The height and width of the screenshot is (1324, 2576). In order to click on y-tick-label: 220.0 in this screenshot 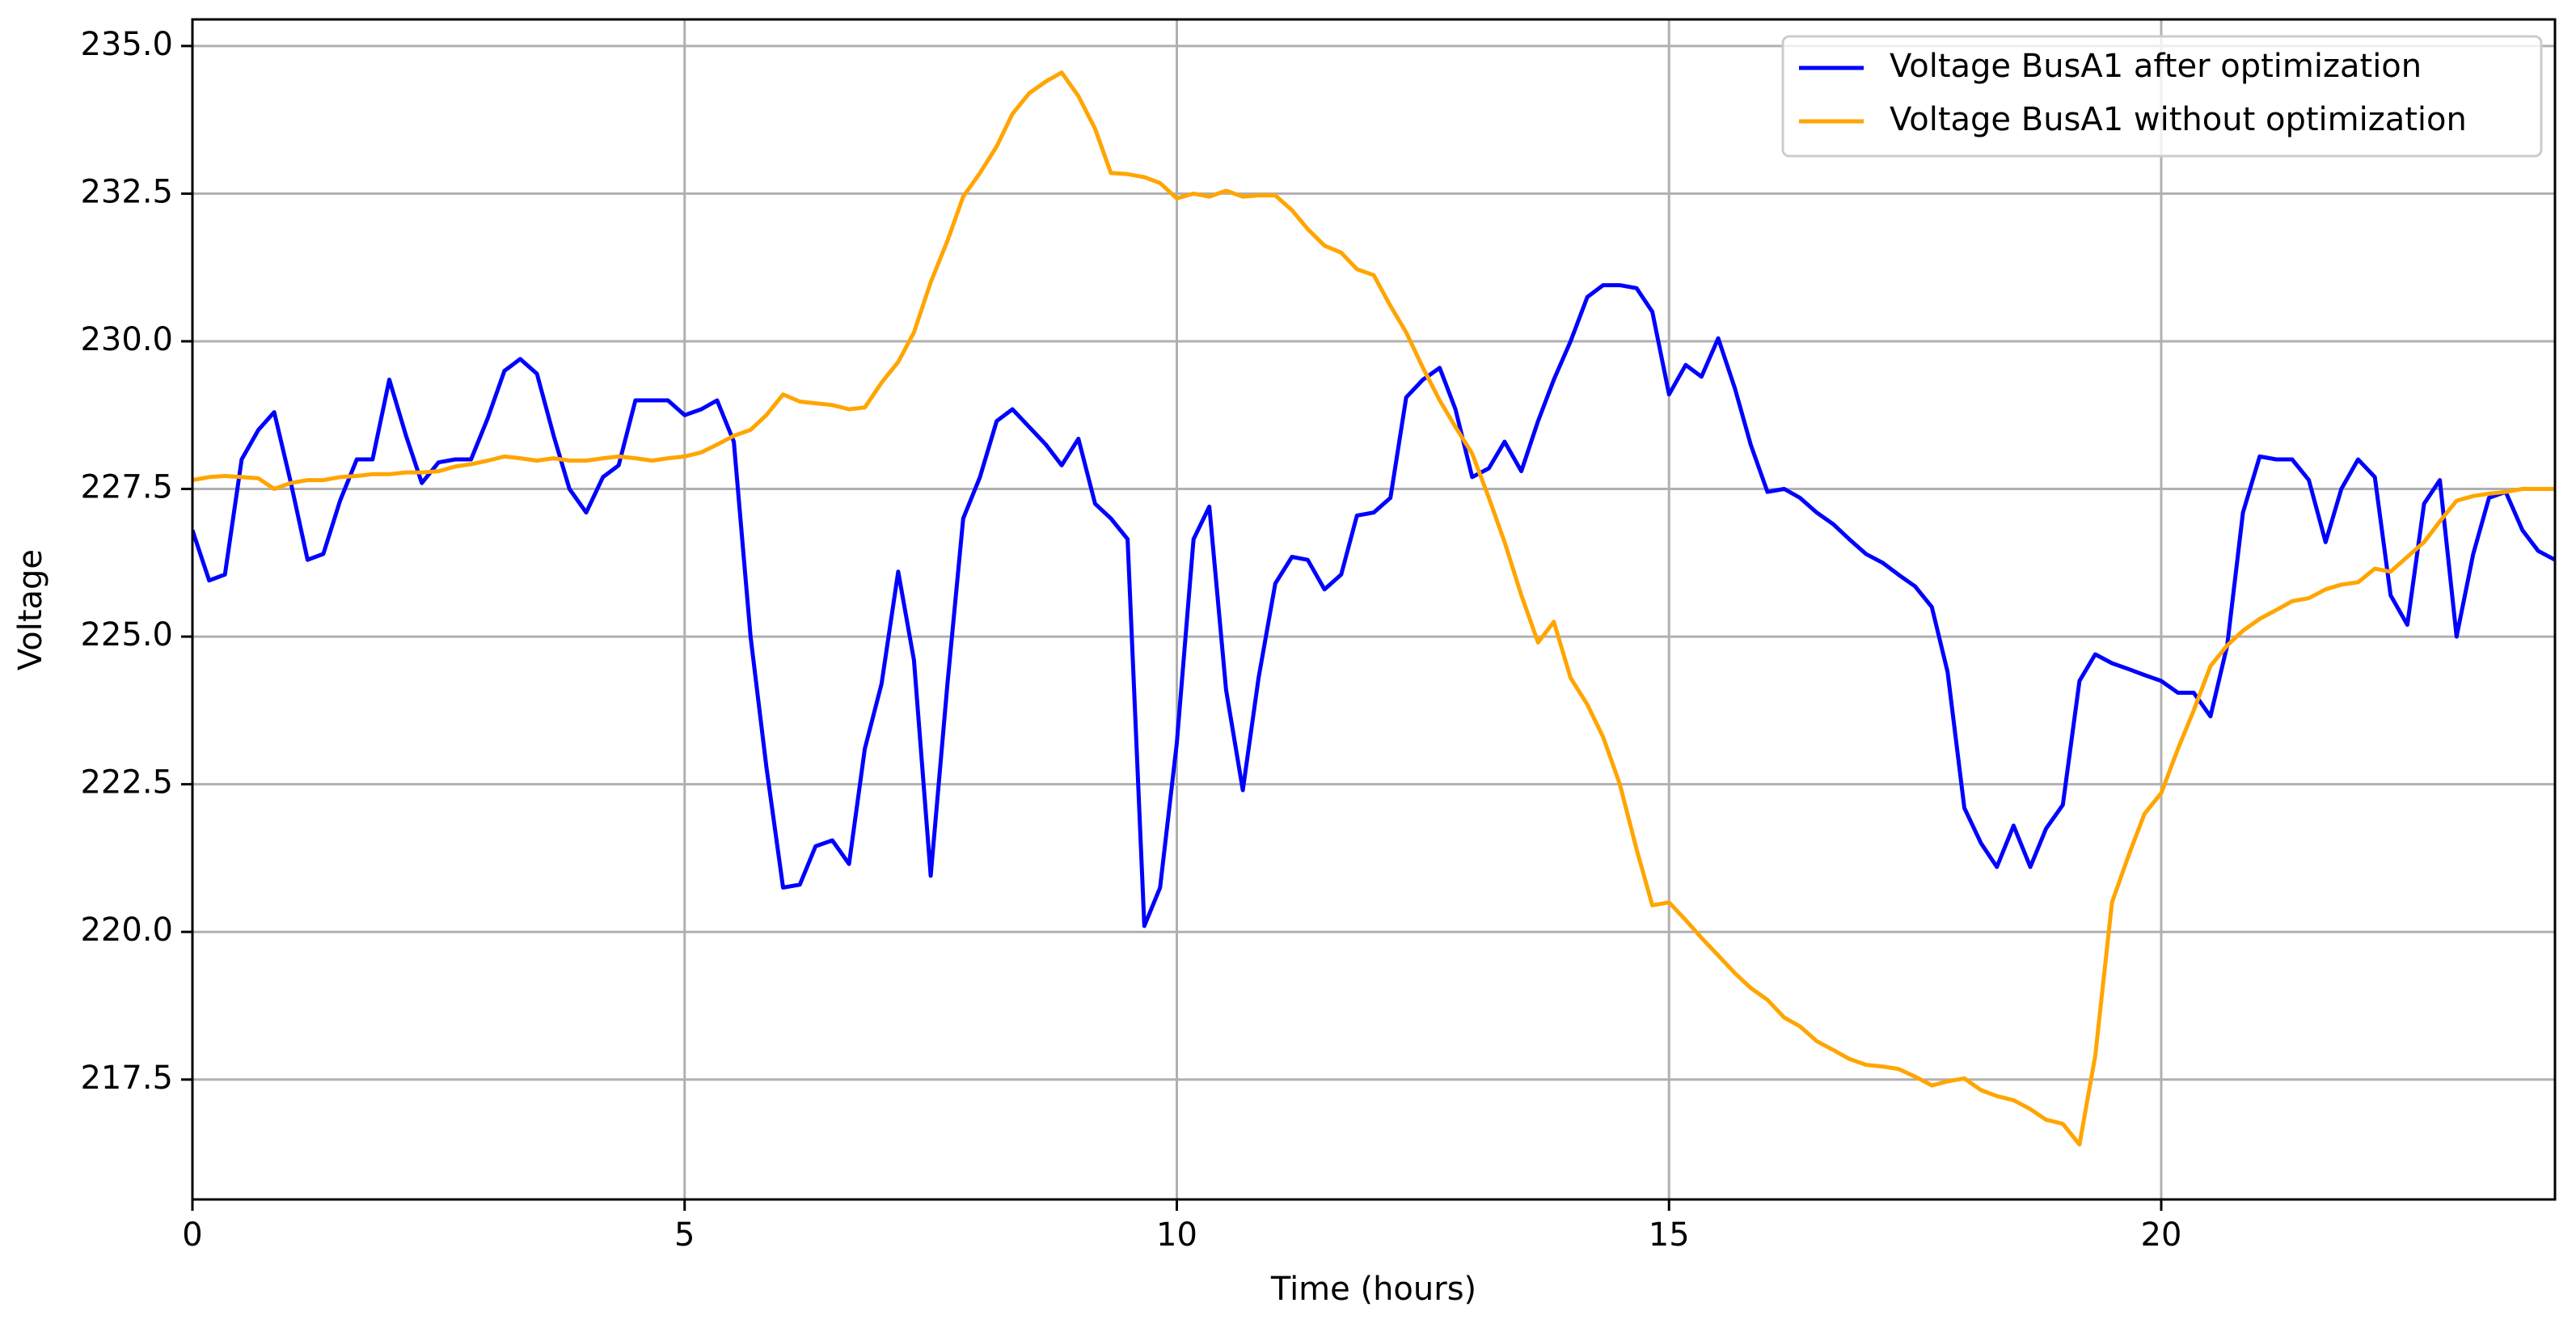, I will do `click(126, 931)`.